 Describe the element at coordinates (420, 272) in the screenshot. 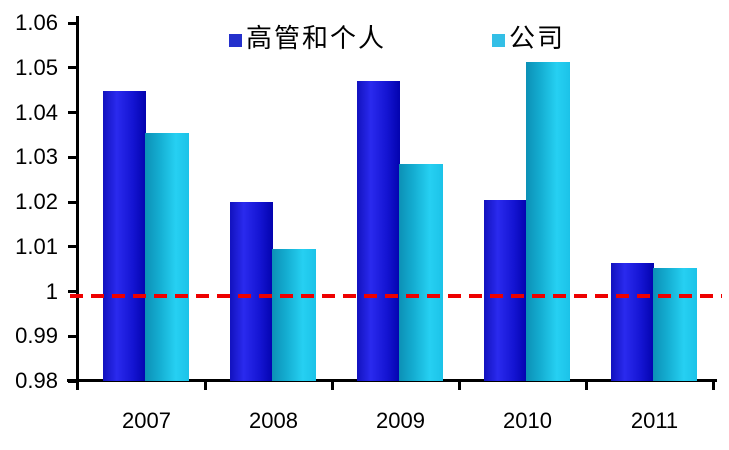

I see `bar-company-2009` at that location.